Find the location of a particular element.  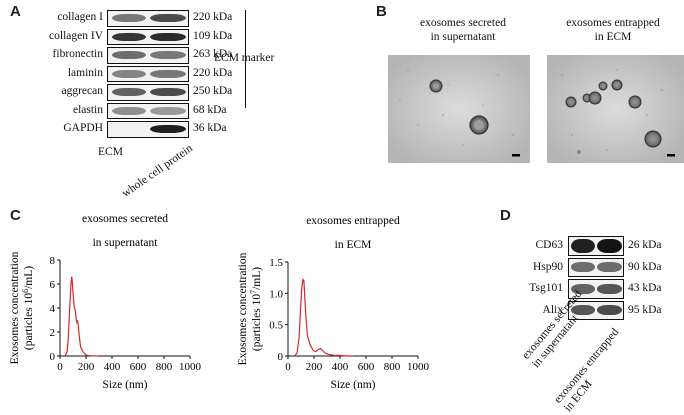

panel-letter-a: A is located at coordinates (15, 11).